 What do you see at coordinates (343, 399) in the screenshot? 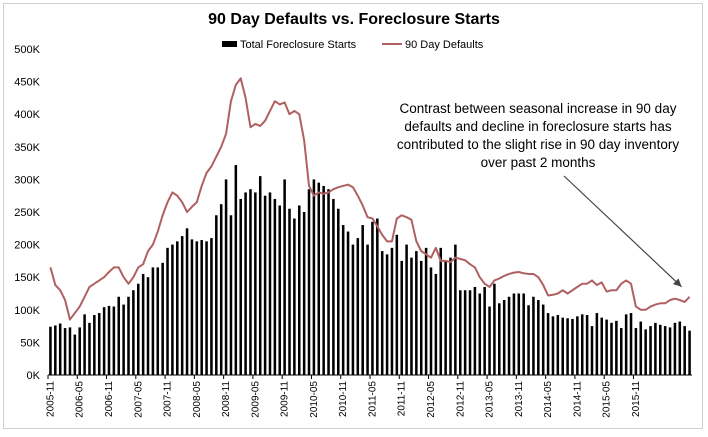
I see `x-tick-label: 2010-11` at bounding box center [343, 399].